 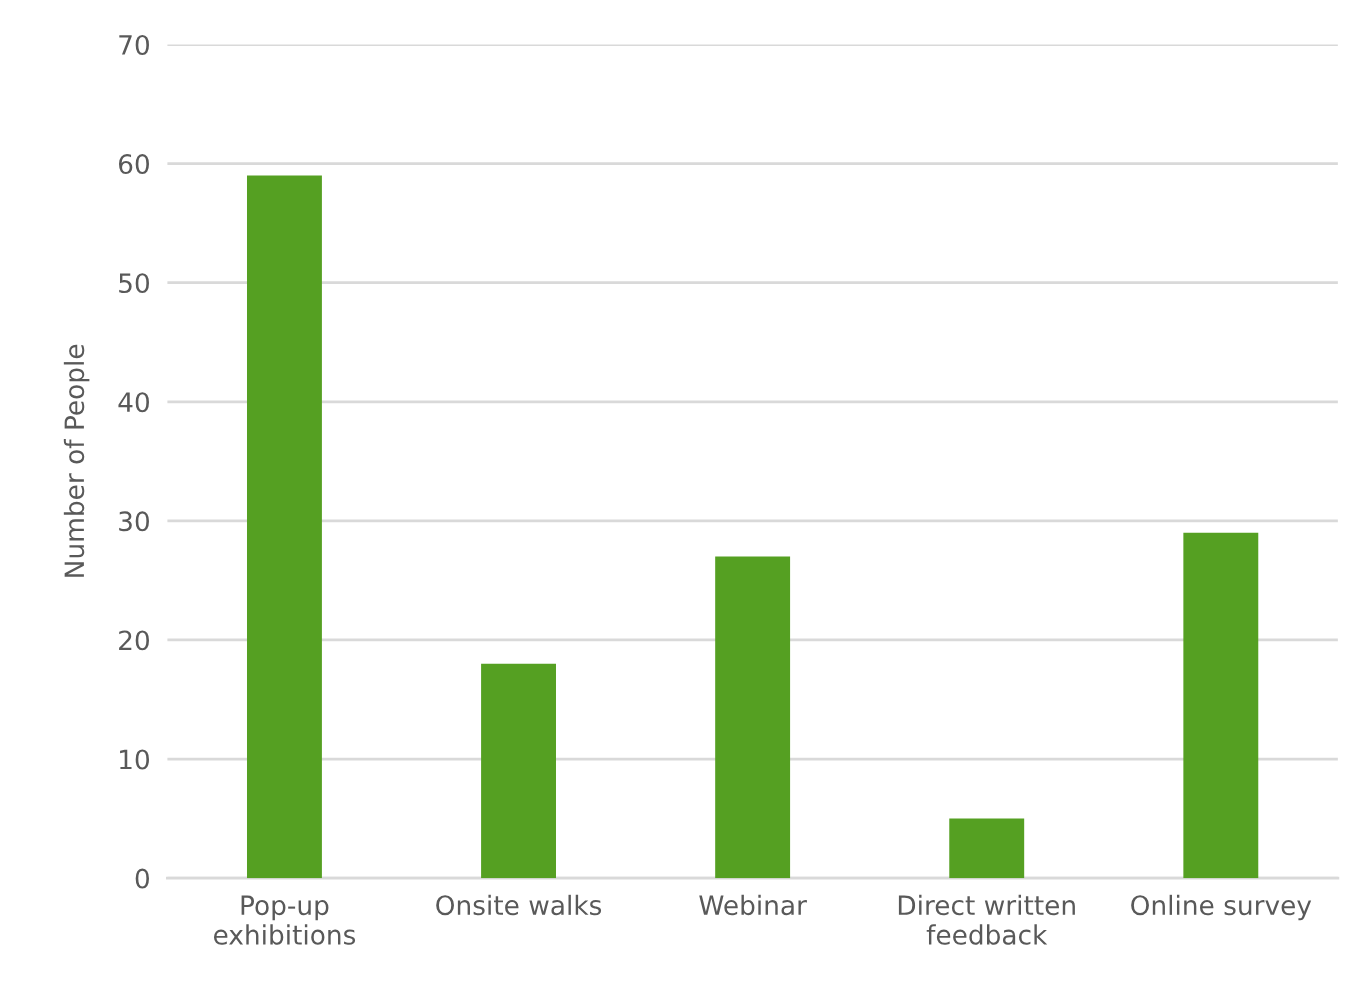 What do you see at coordinates (134, 44) in the screenshot?
I see `y-tick-label: 70` at bounding box center [134, 44].